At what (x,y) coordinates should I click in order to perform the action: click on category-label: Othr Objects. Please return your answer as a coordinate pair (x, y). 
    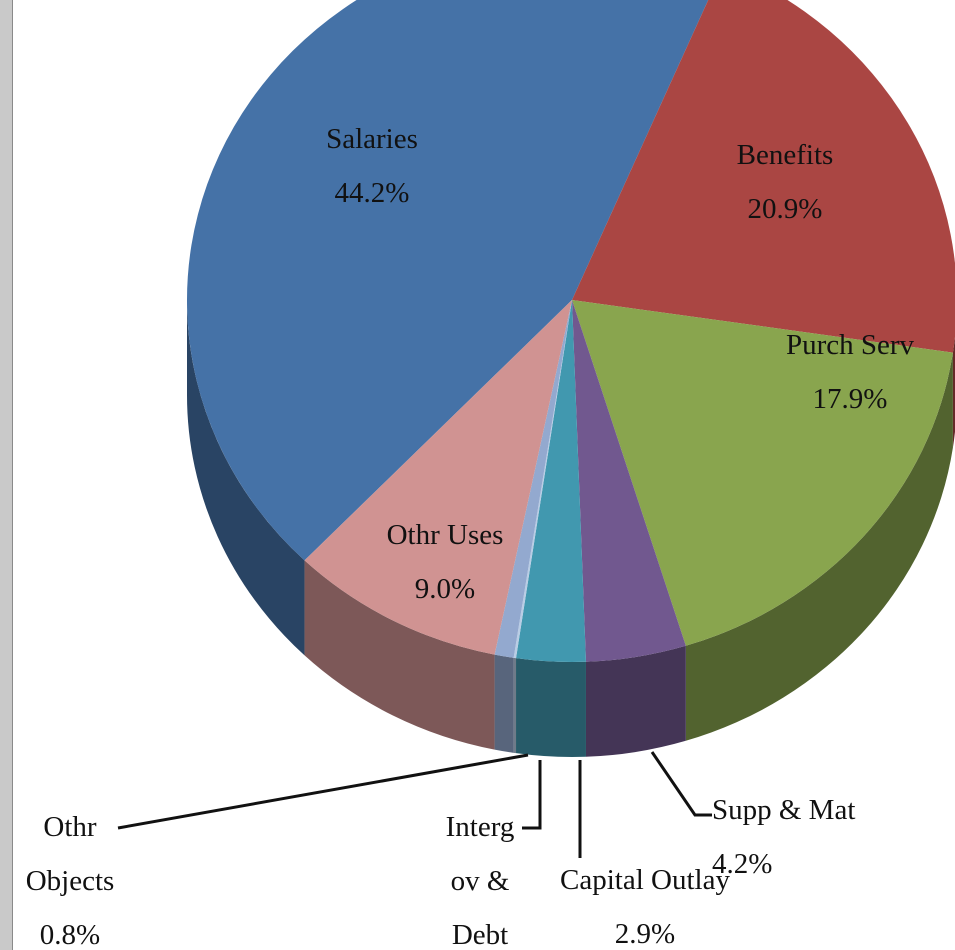
    Looking at the image, I should click on (70, 854).